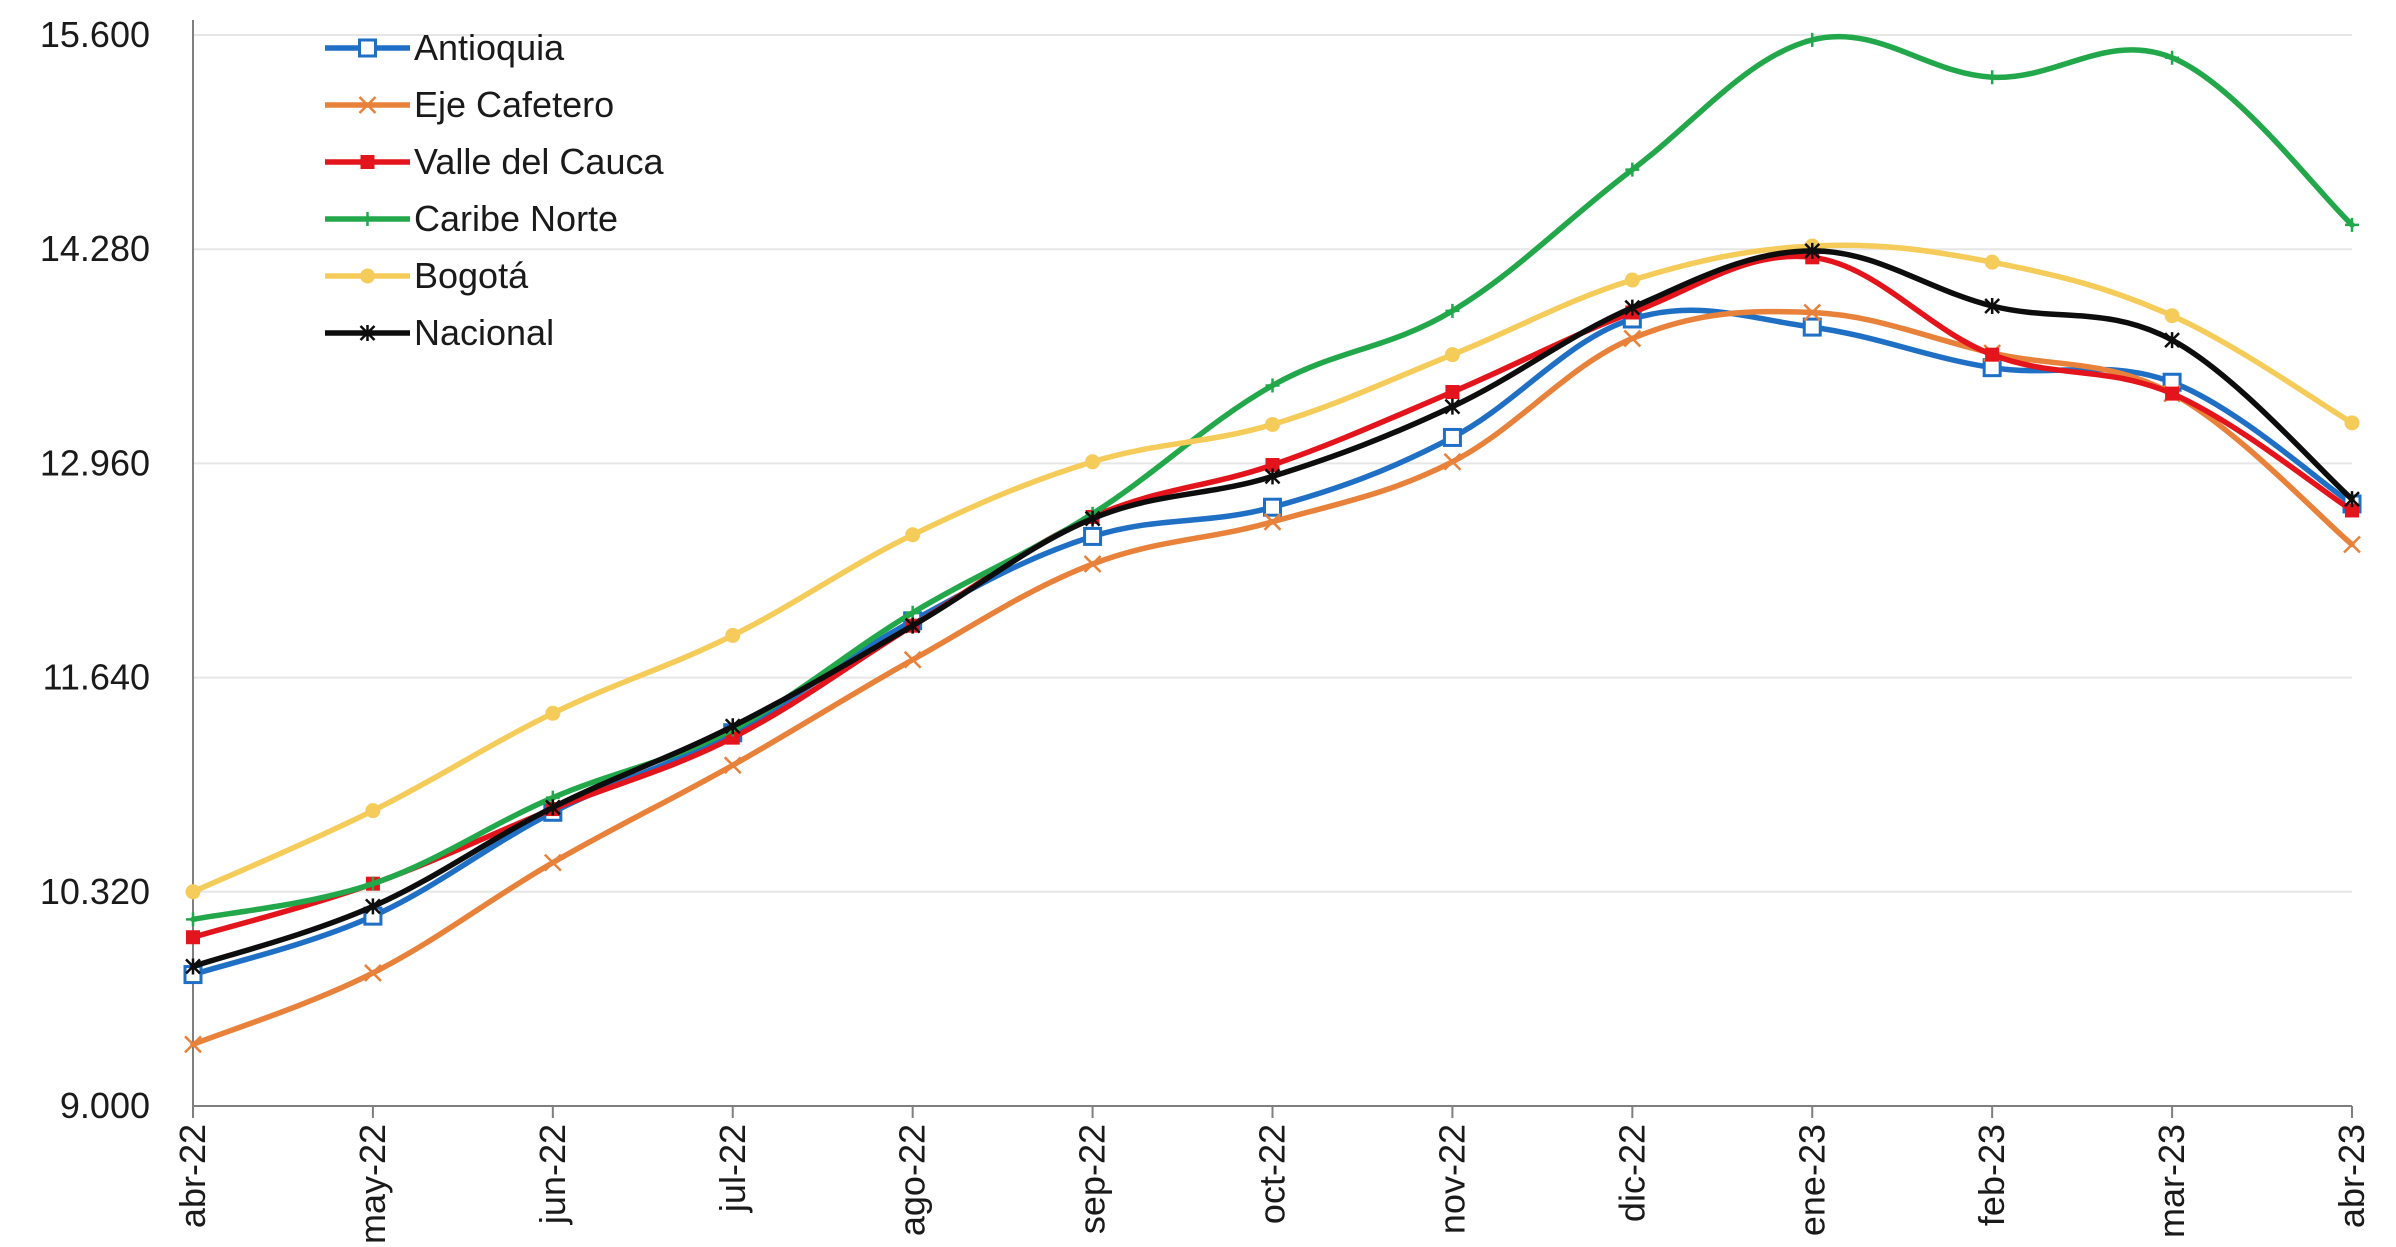 This screenshot has height=1247, width=2396. What do you see at coordinates (1991, 1175) in the screenshot?
I see `x-tick-label: feb-23` at bounding box center [1991, 1175].